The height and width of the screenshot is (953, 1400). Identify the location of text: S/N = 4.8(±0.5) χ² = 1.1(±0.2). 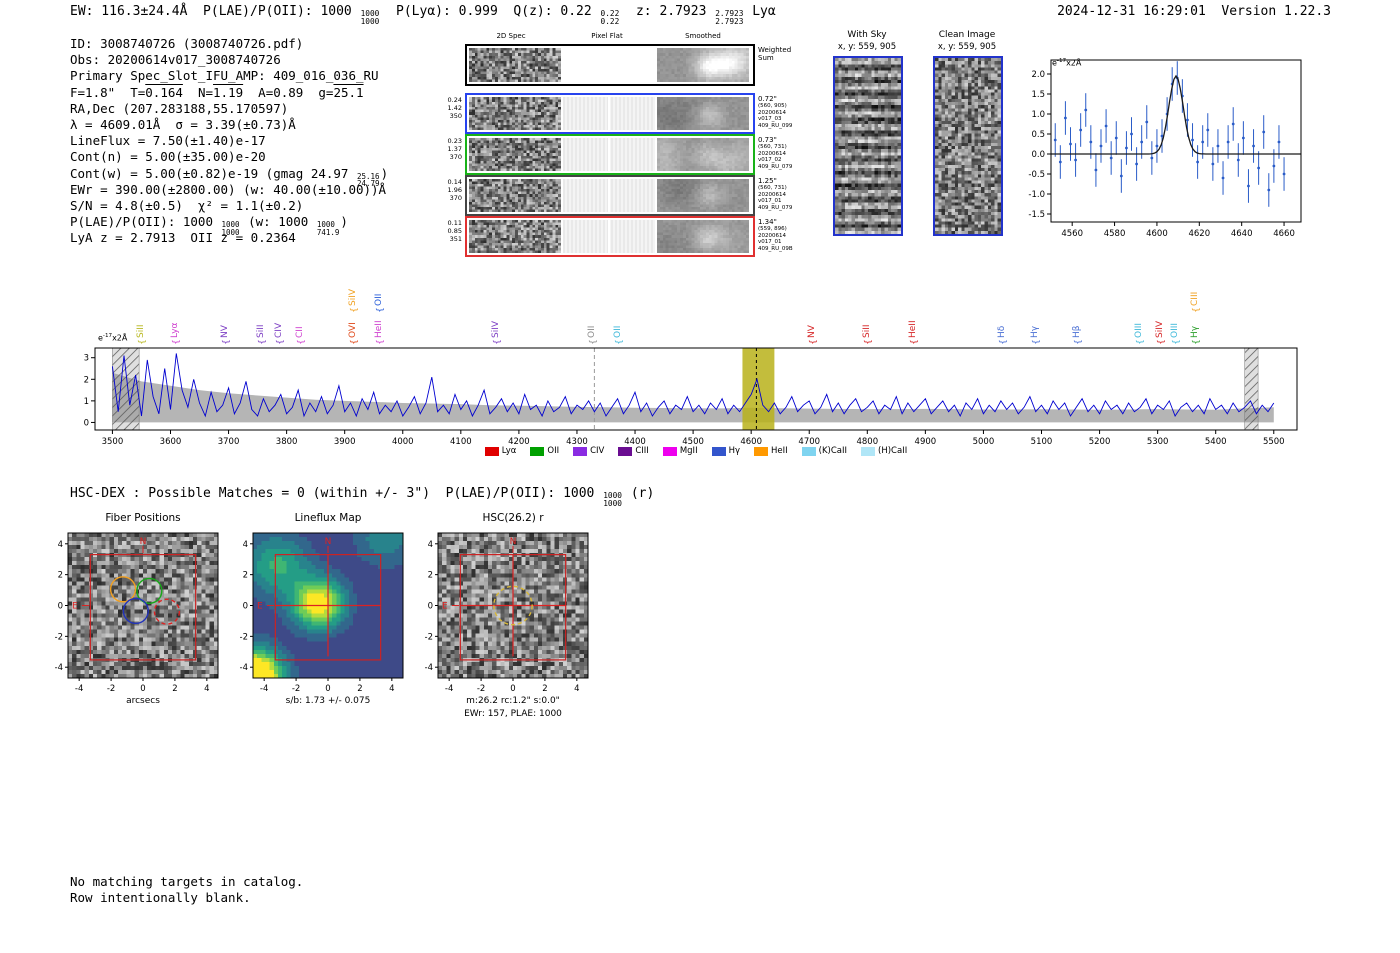
(187, 205).